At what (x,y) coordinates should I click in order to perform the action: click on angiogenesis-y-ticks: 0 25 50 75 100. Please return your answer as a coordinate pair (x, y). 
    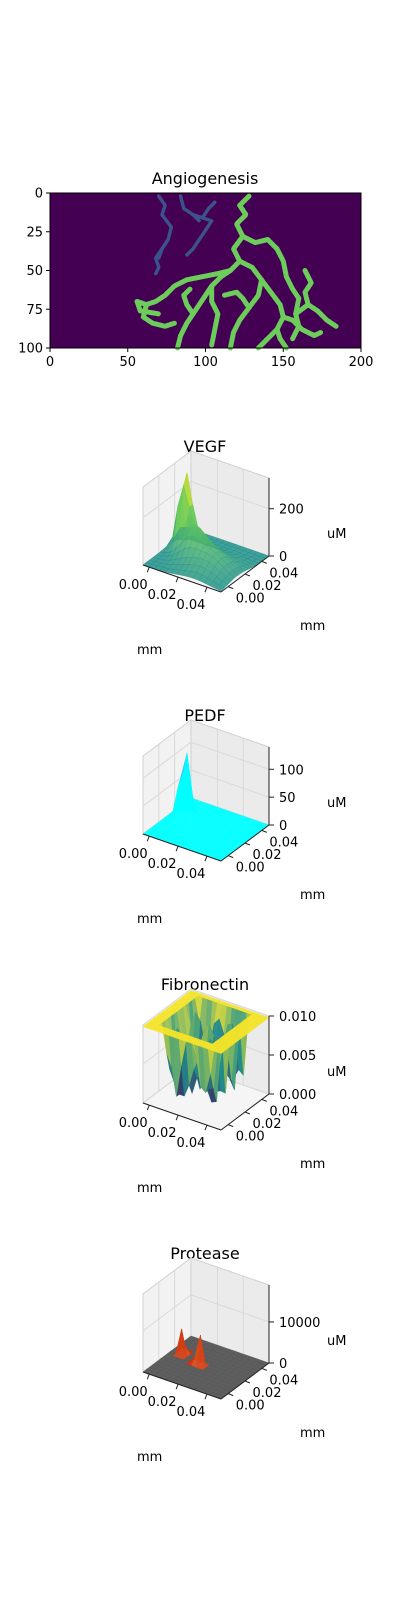
    Looking at the image, I should click on (34, 272).